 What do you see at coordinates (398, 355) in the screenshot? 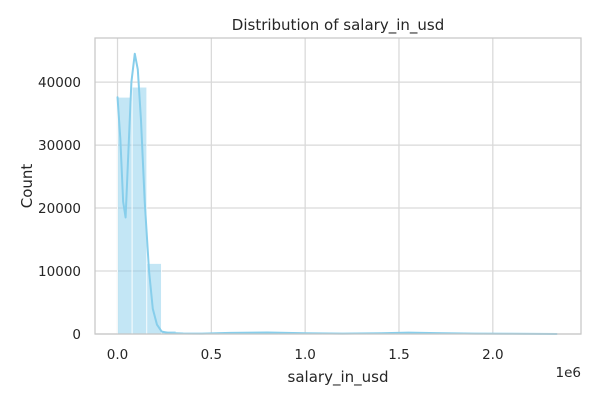
I see `x-tick-label-3: 1.5` at bounding box center [398, 355].